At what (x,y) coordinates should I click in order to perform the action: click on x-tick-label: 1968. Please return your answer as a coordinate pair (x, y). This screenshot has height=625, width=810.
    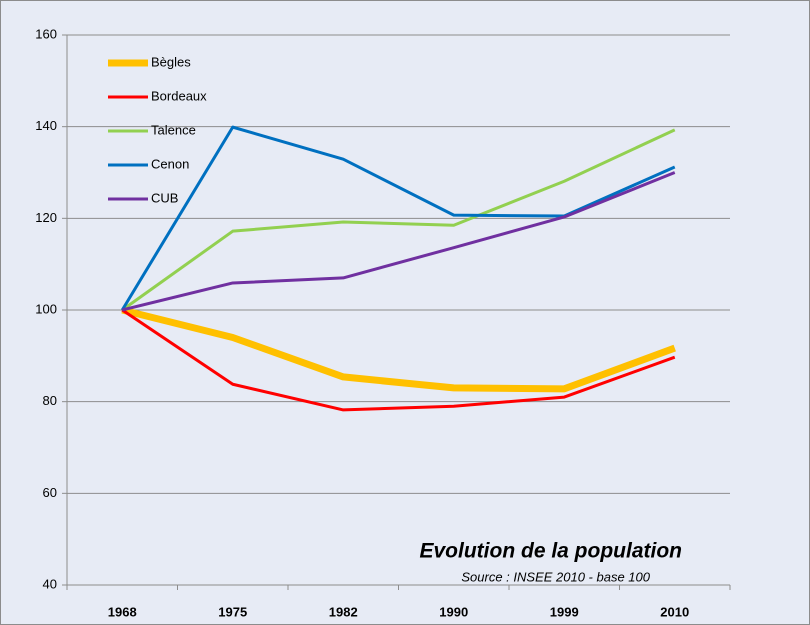
    Looking at the image, I should click on (122, 611).